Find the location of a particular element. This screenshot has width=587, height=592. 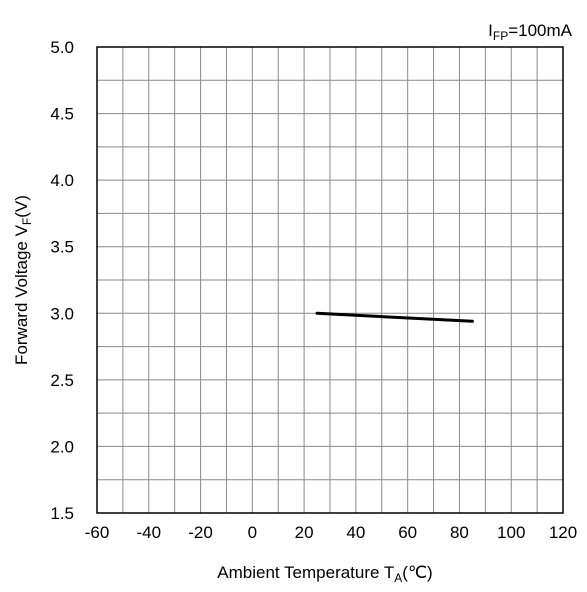

x-tick-label: 80 is located at coordinates (459, 532).